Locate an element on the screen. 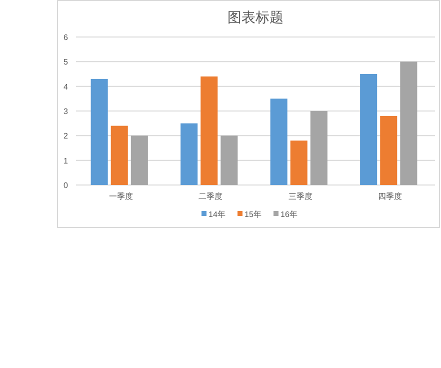 Image resolution: width=441 pixels, height=368 pixels. legend-label: 16年 is located at coordinates (289, 214).